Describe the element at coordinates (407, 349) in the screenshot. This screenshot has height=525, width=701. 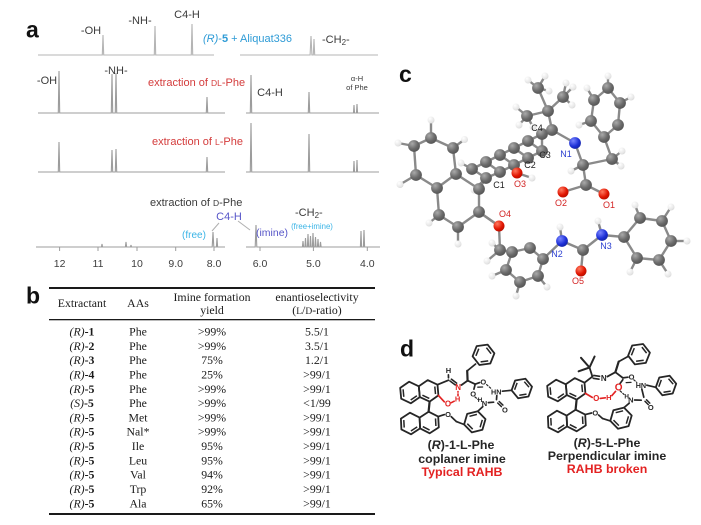
I see `svg-text: d` at that location.